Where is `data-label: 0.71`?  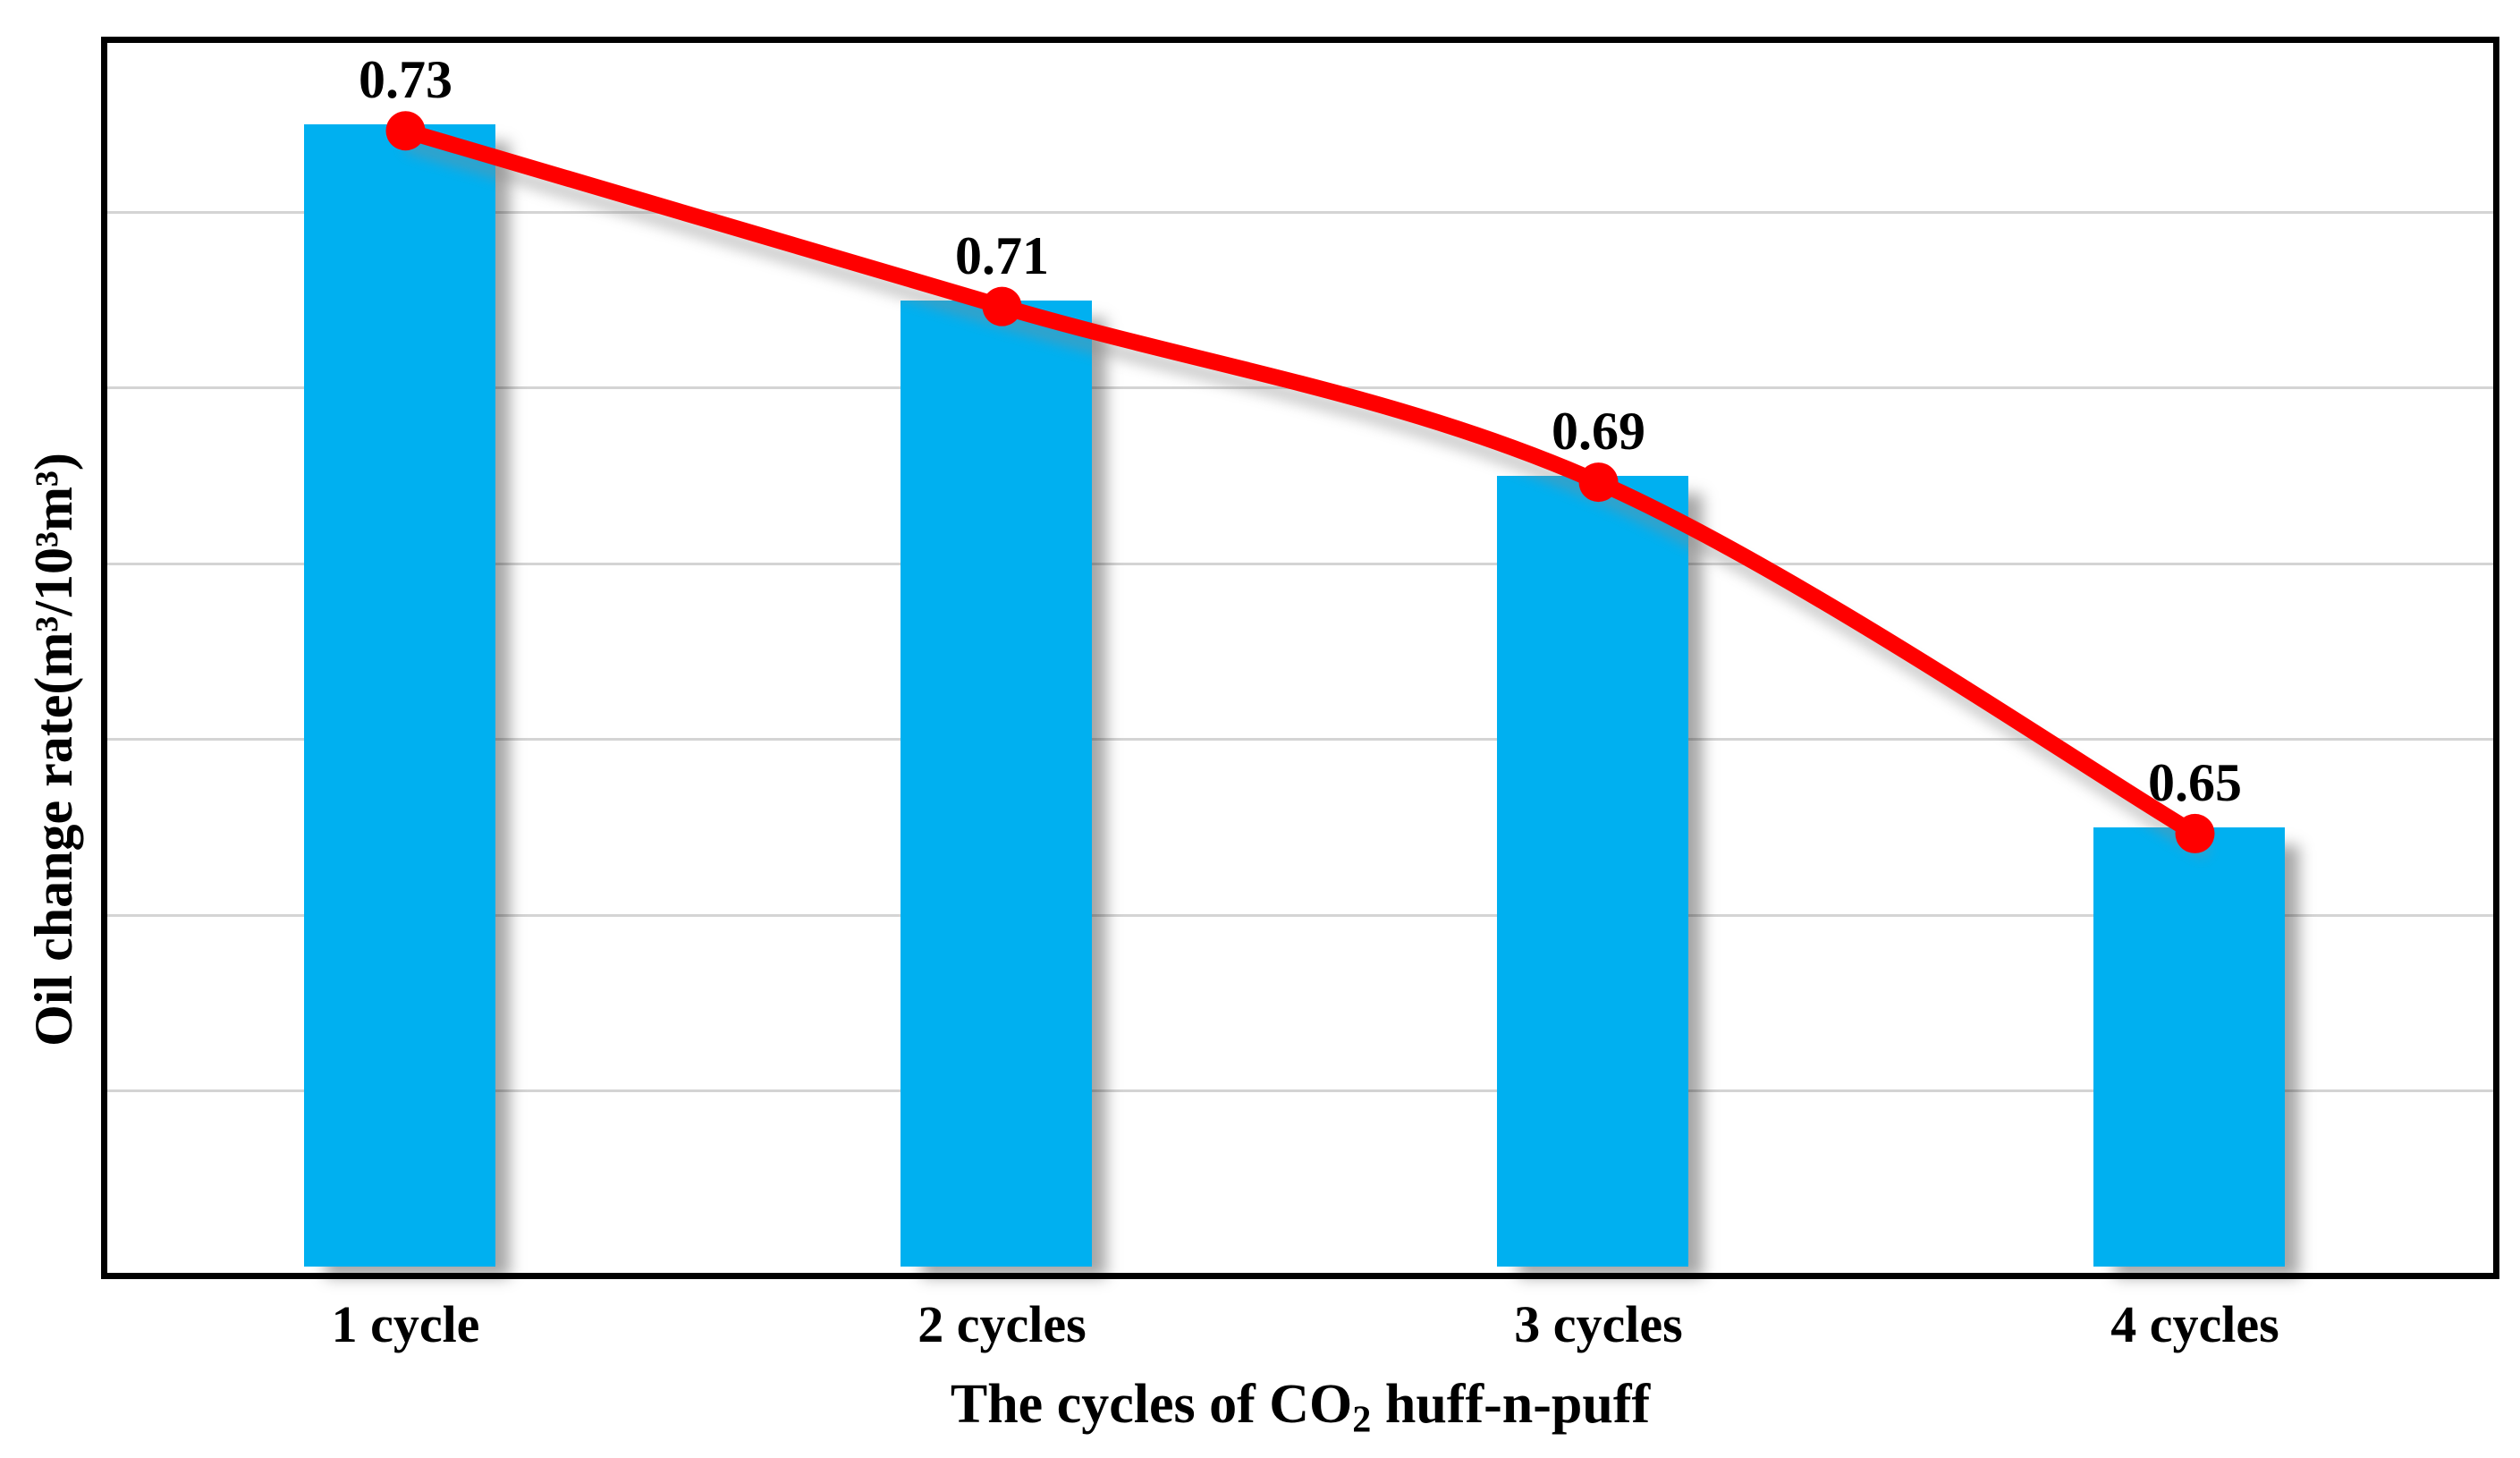 data-label: 0.71 is located at coordinates (1002, 255).